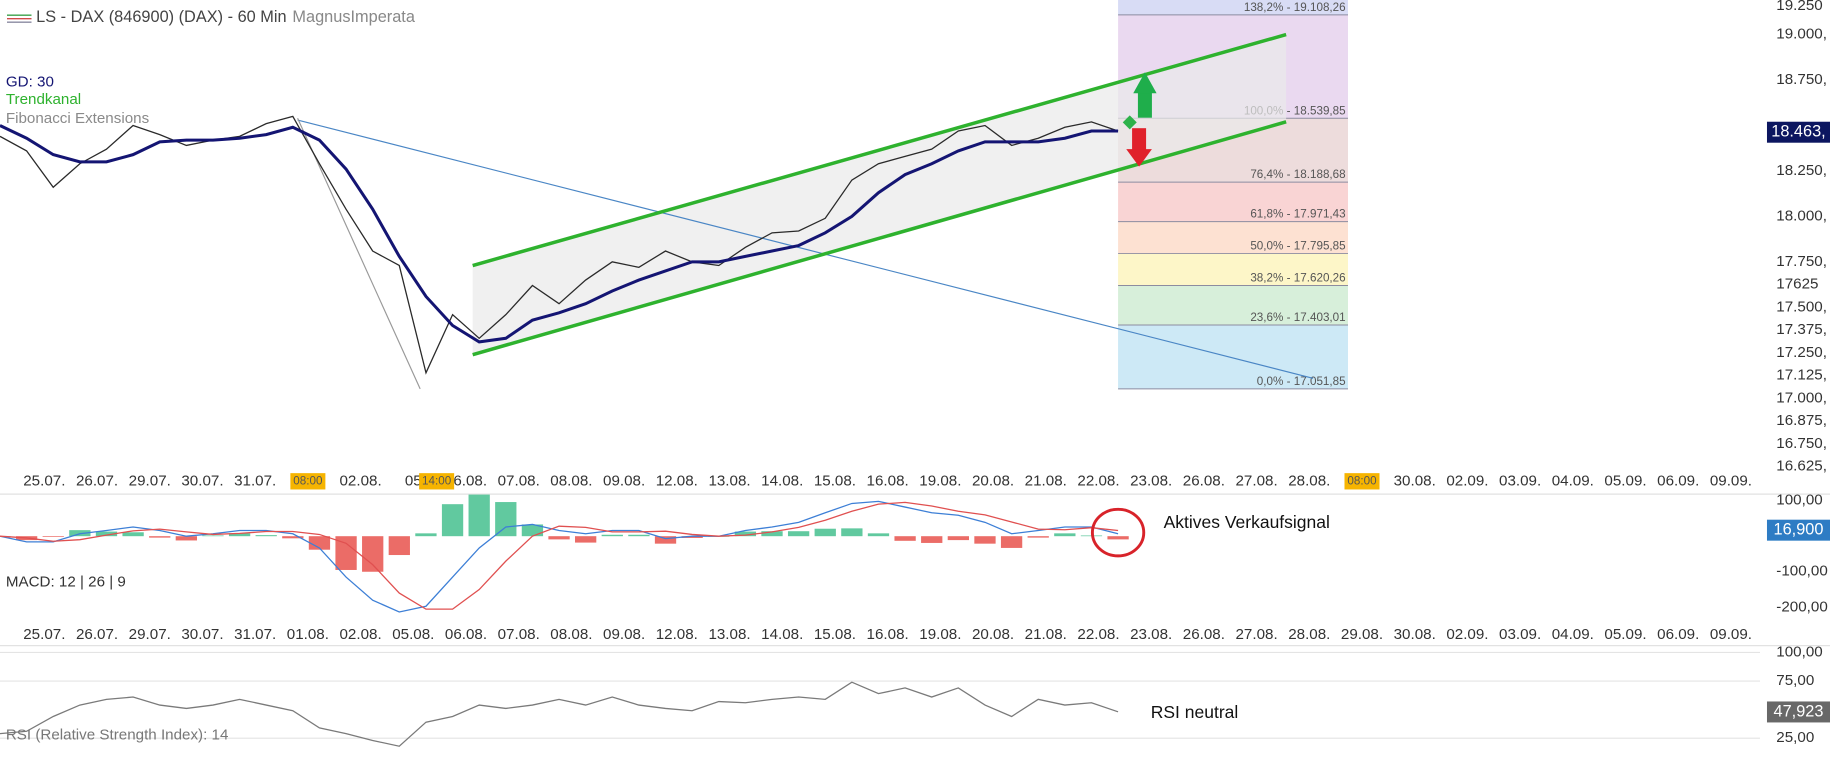 The height and width of the screenshot is (761, 1830). Describe the element at coordinates (413, 480) in the screenshot. I see `x-tick-label: 05` at that location.